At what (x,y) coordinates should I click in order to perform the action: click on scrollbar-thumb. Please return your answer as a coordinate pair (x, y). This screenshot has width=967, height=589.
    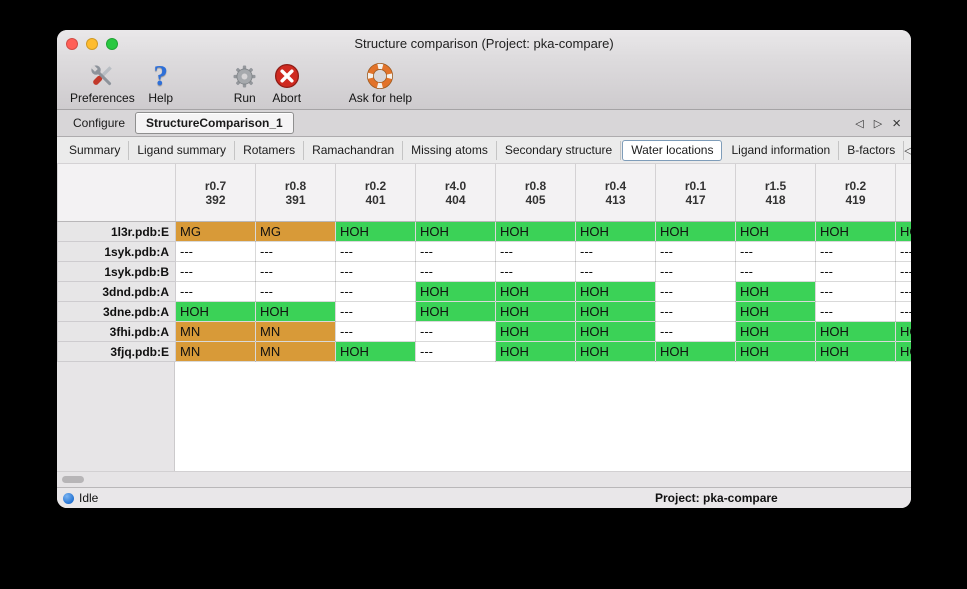
    Looking at the image, I should click on (73, 479).